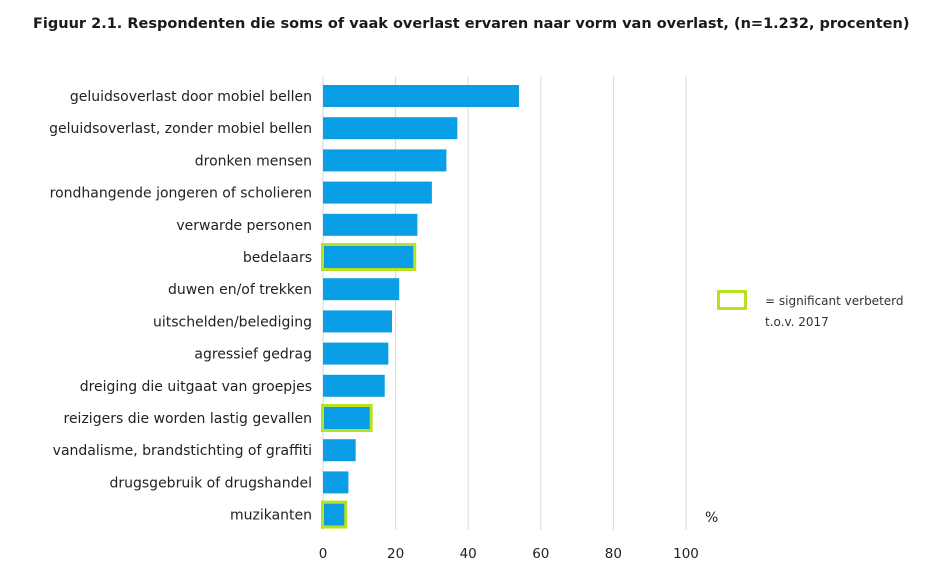 This screenshot has width=940, height=581. Describe the element at coordinates (182, 451) in the screenshot. I see `category-label: vandalisme, brandstichting of graffiti` at that location.